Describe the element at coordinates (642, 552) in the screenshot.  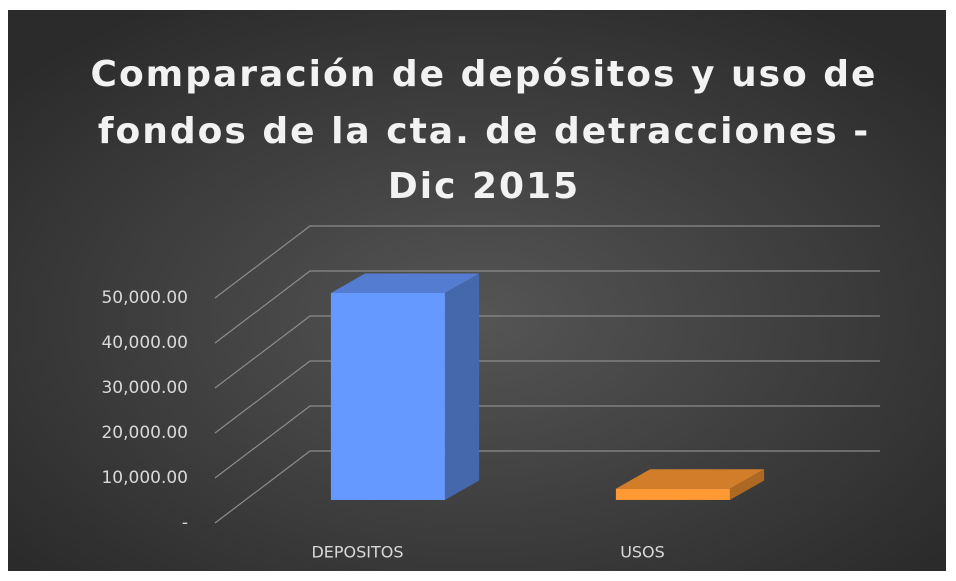
I see `x-tick-label: USOS` at that location.